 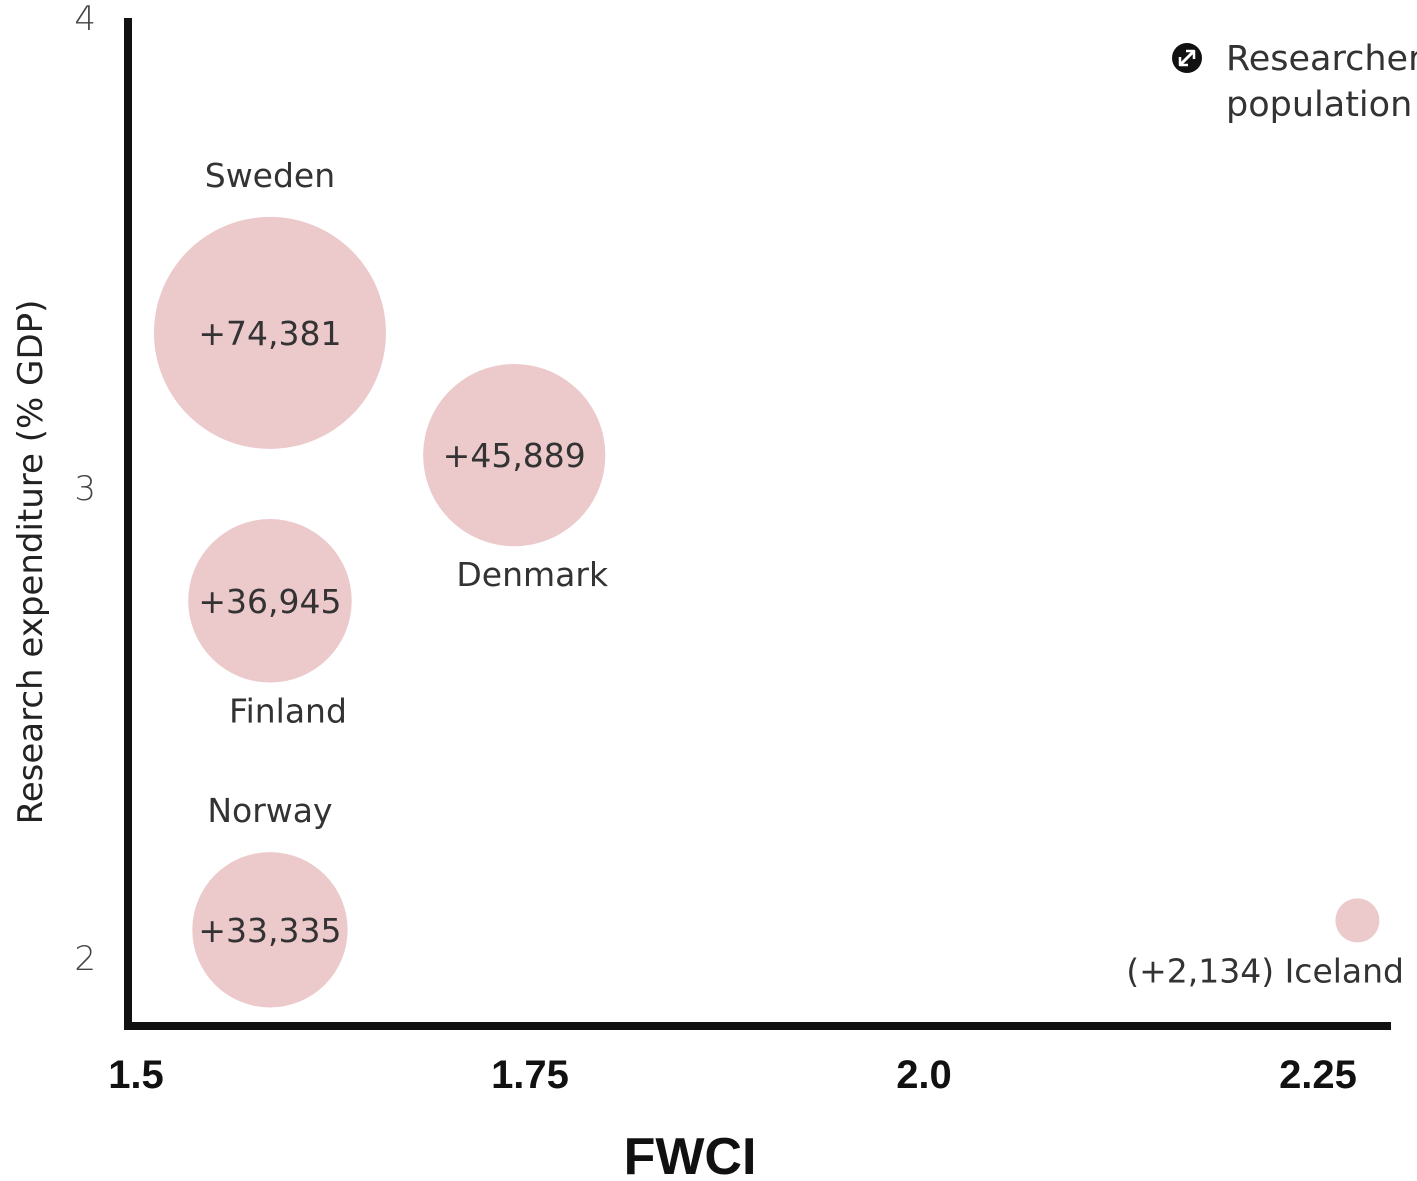 What do you see at coordinates (1265, 970) in the screenshot?
I see `bubble-label-iceland: (+2,134) Iceland` at bounding box center [1265, 970].